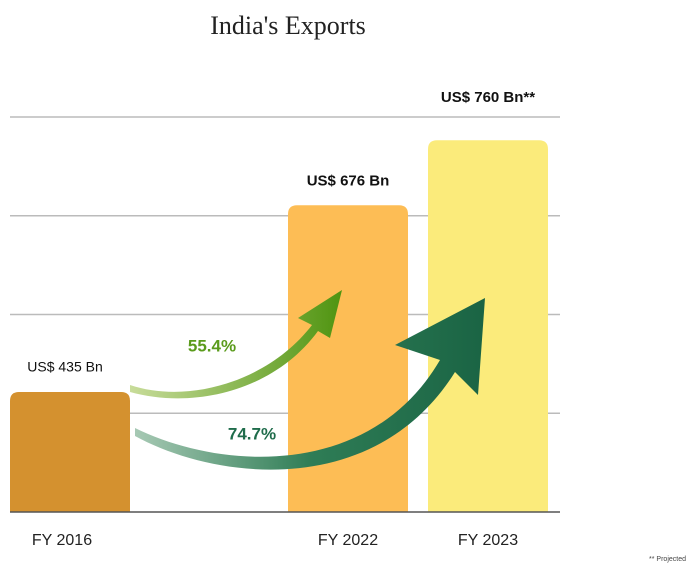 The width and height of the screenshot is (688, 564). I want to click on annotation: 74.7%, so click(252, 433).